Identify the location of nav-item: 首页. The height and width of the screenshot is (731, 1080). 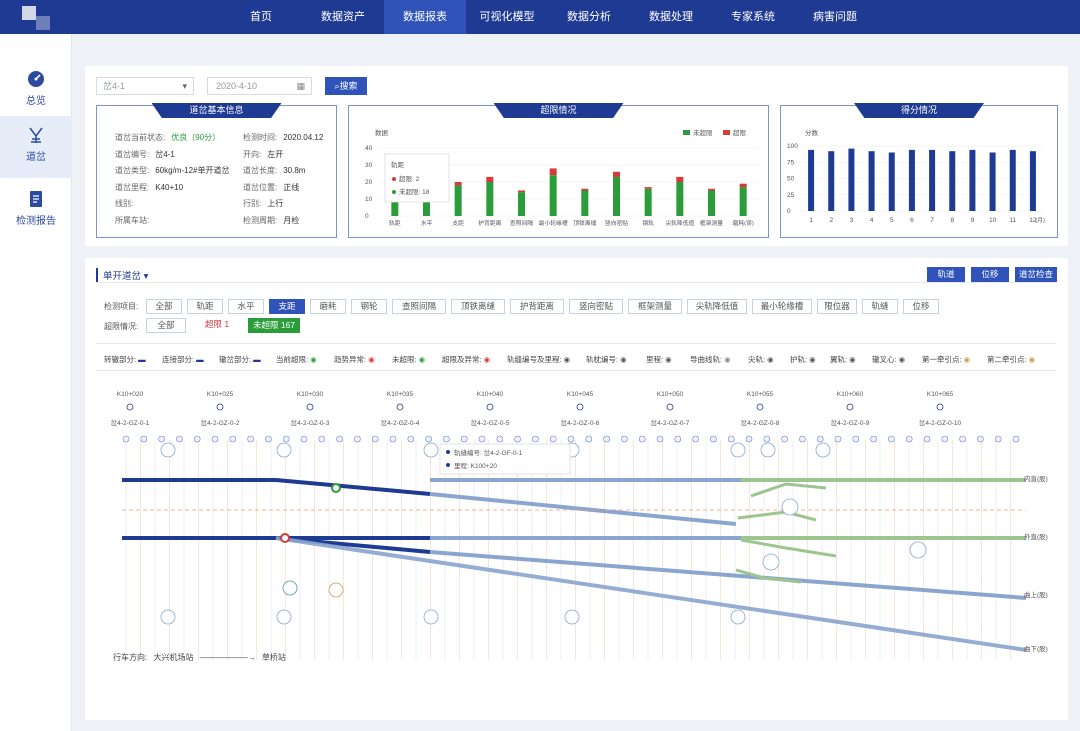
(261, 17).